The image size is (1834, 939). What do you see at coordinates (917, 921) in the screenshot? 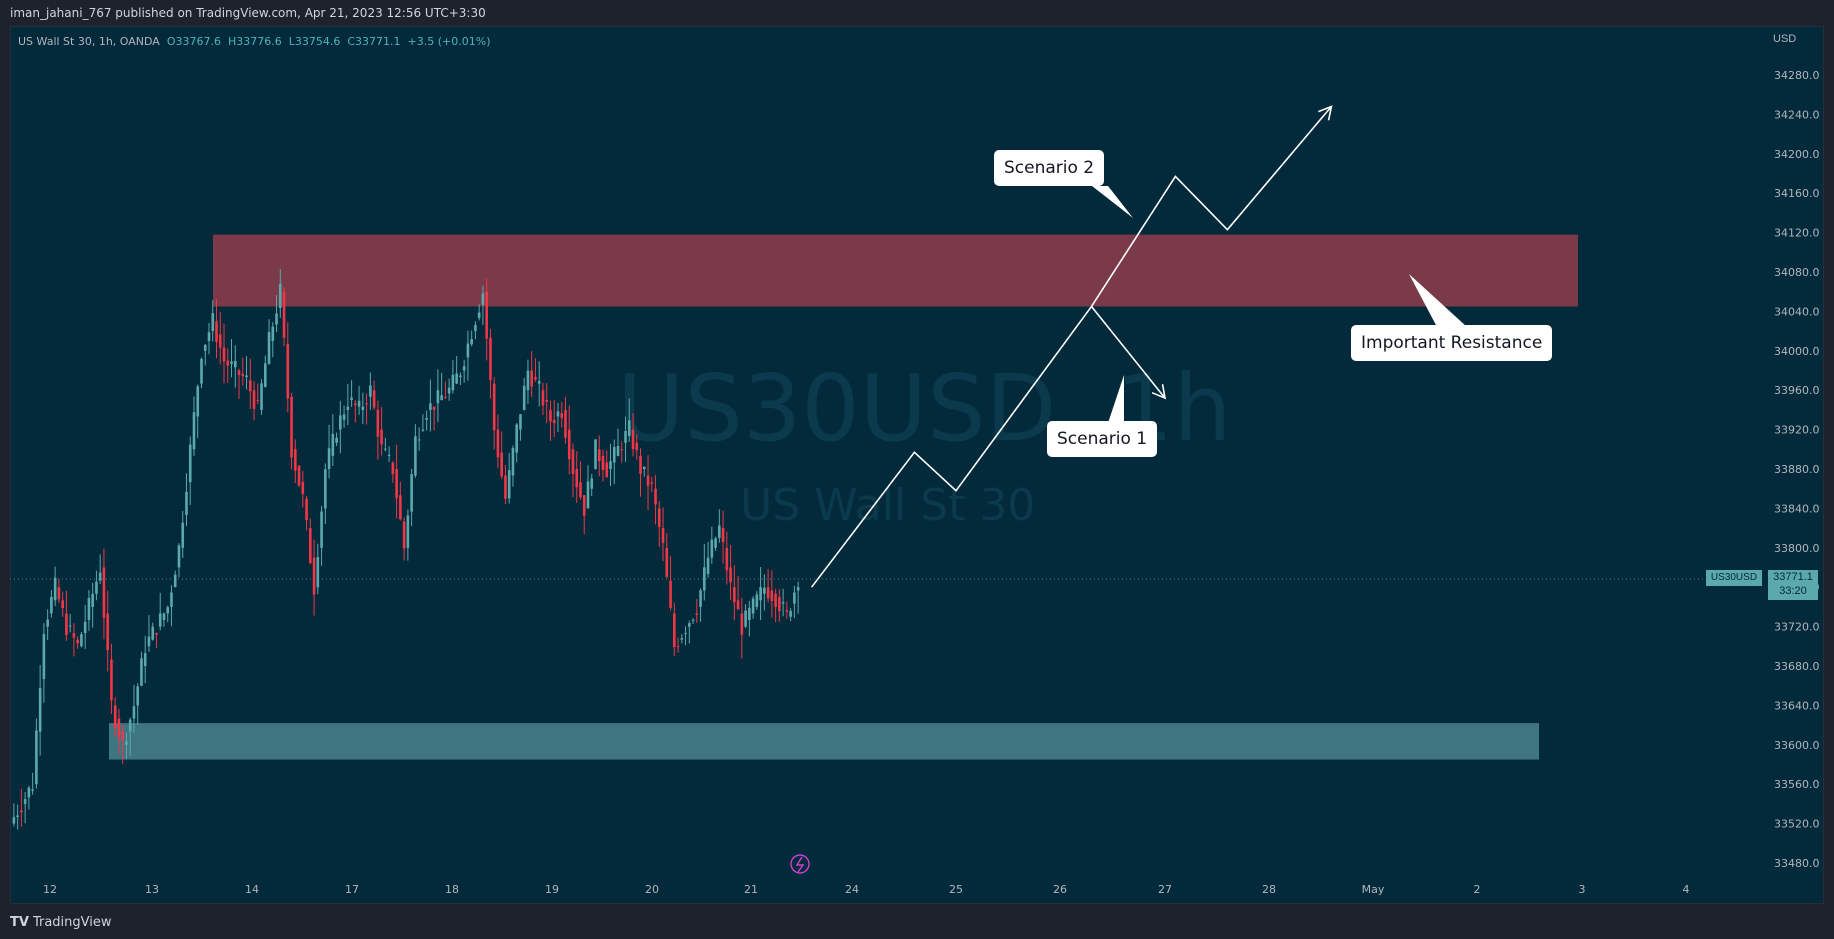
I see `footer-bar` at bounding box center [917, 921].